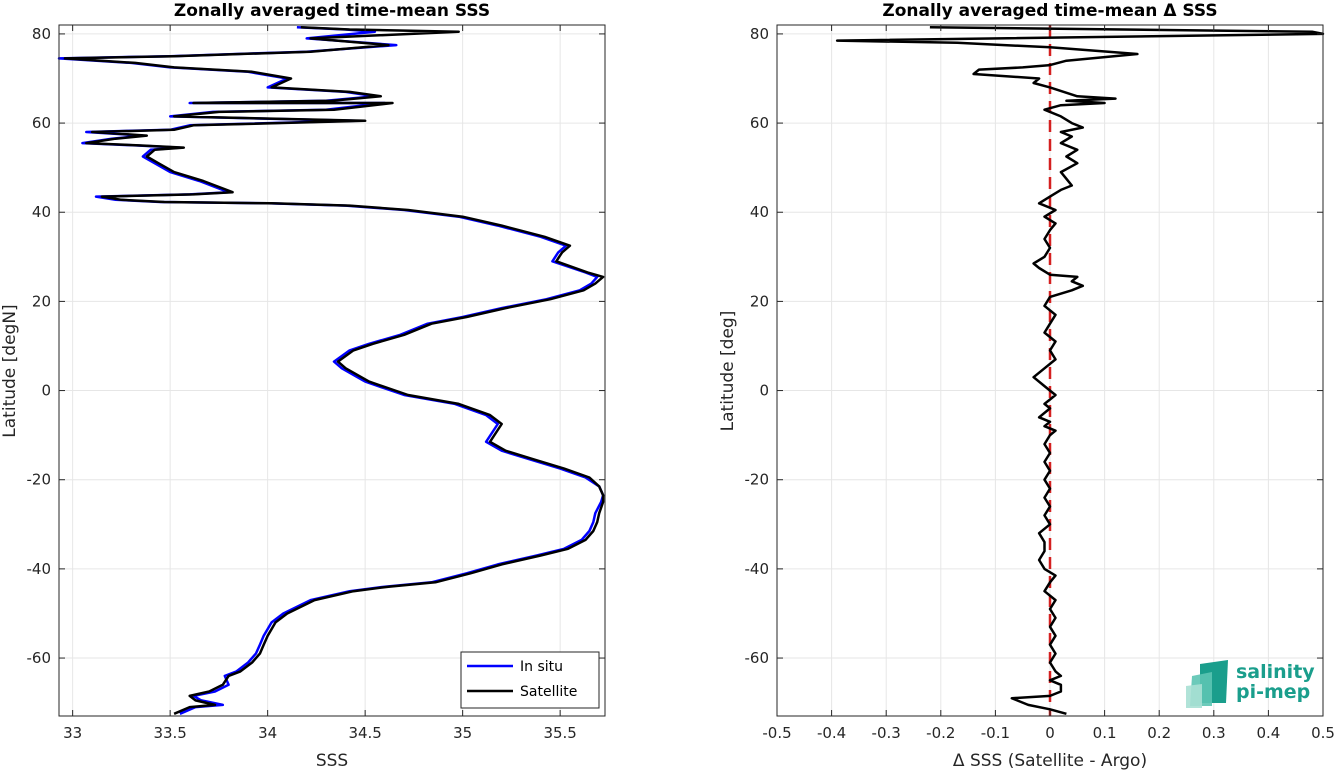  What do you see at coordinates (364, 733) in the screenshot?
I see `sss-x-tick-label: 34.5` at bounding box center [364, 733].